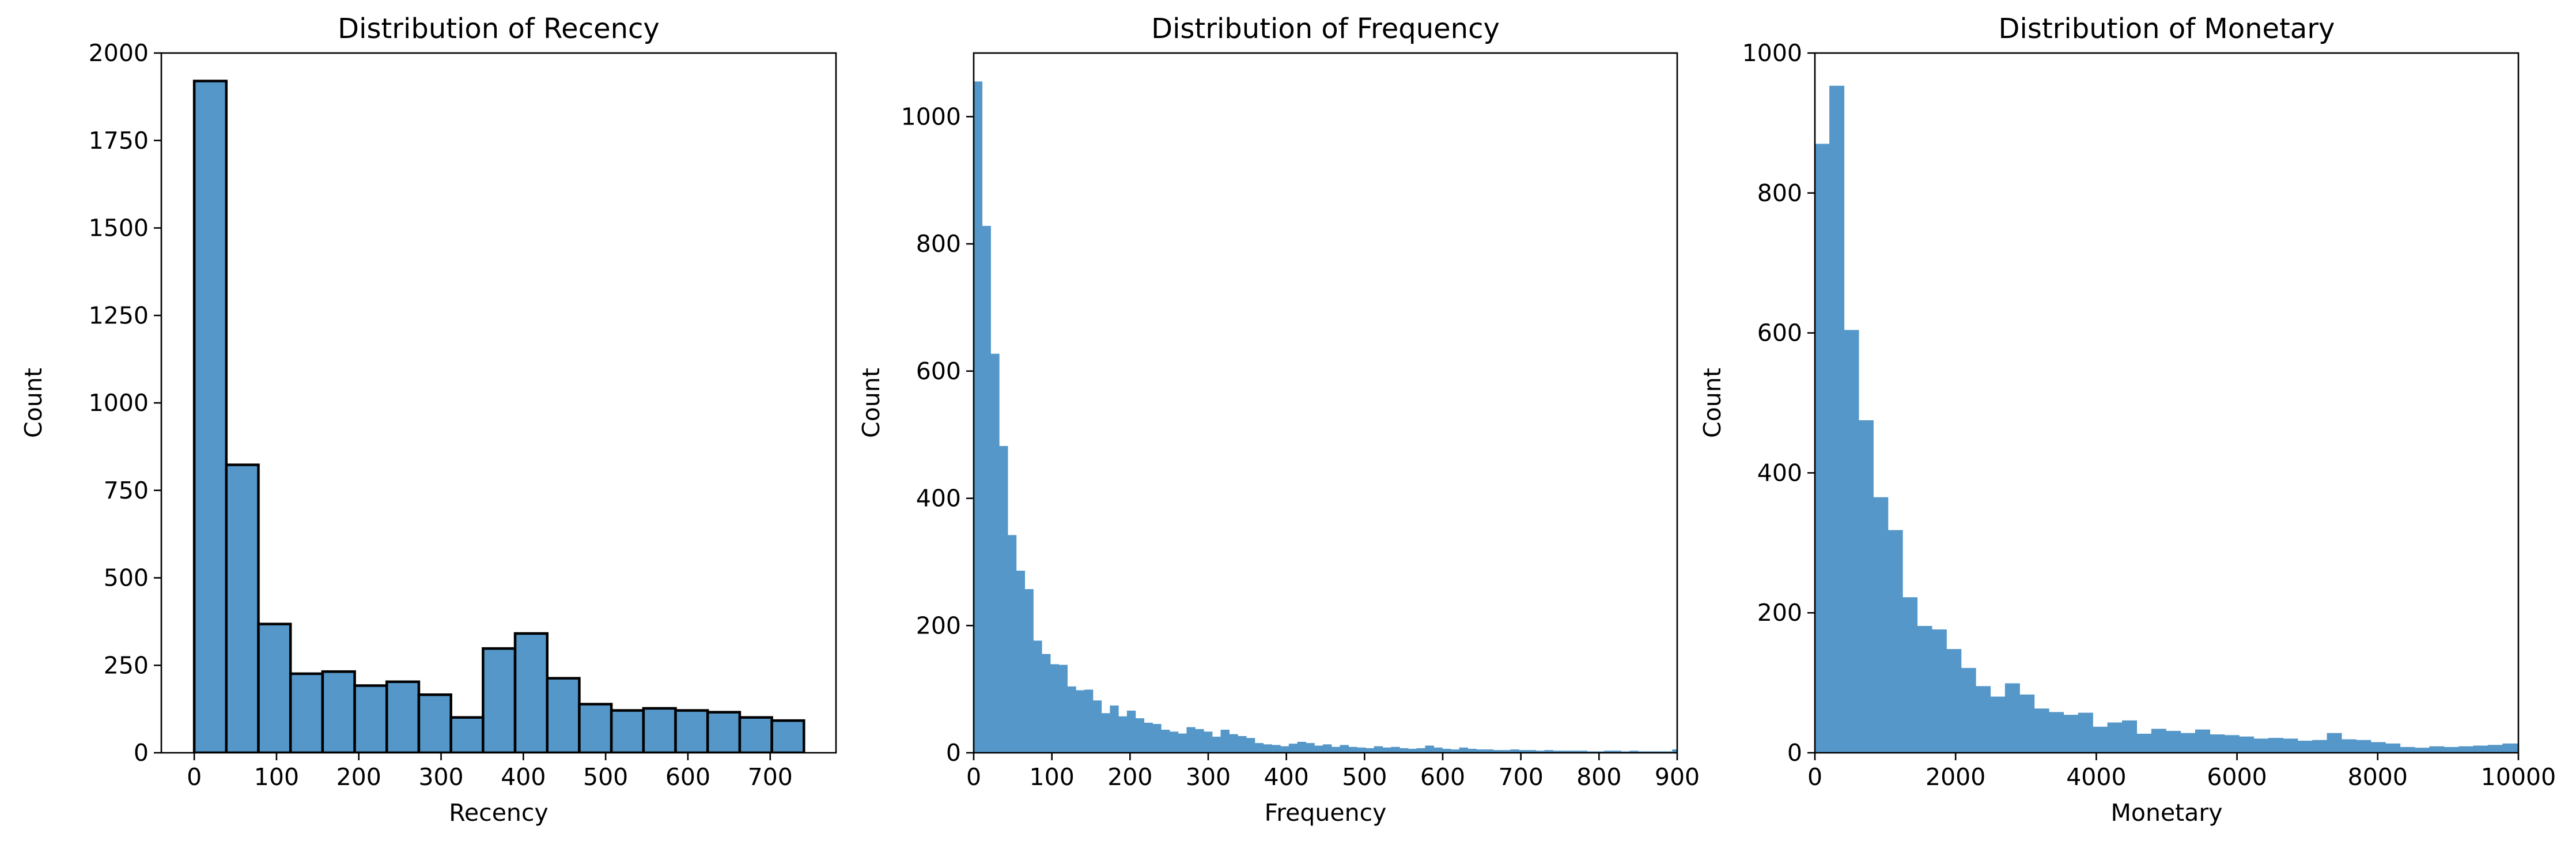 This screenshot has width=2576, height=845. I want to click on x-tick-label: 4000, so click(2096, 777).